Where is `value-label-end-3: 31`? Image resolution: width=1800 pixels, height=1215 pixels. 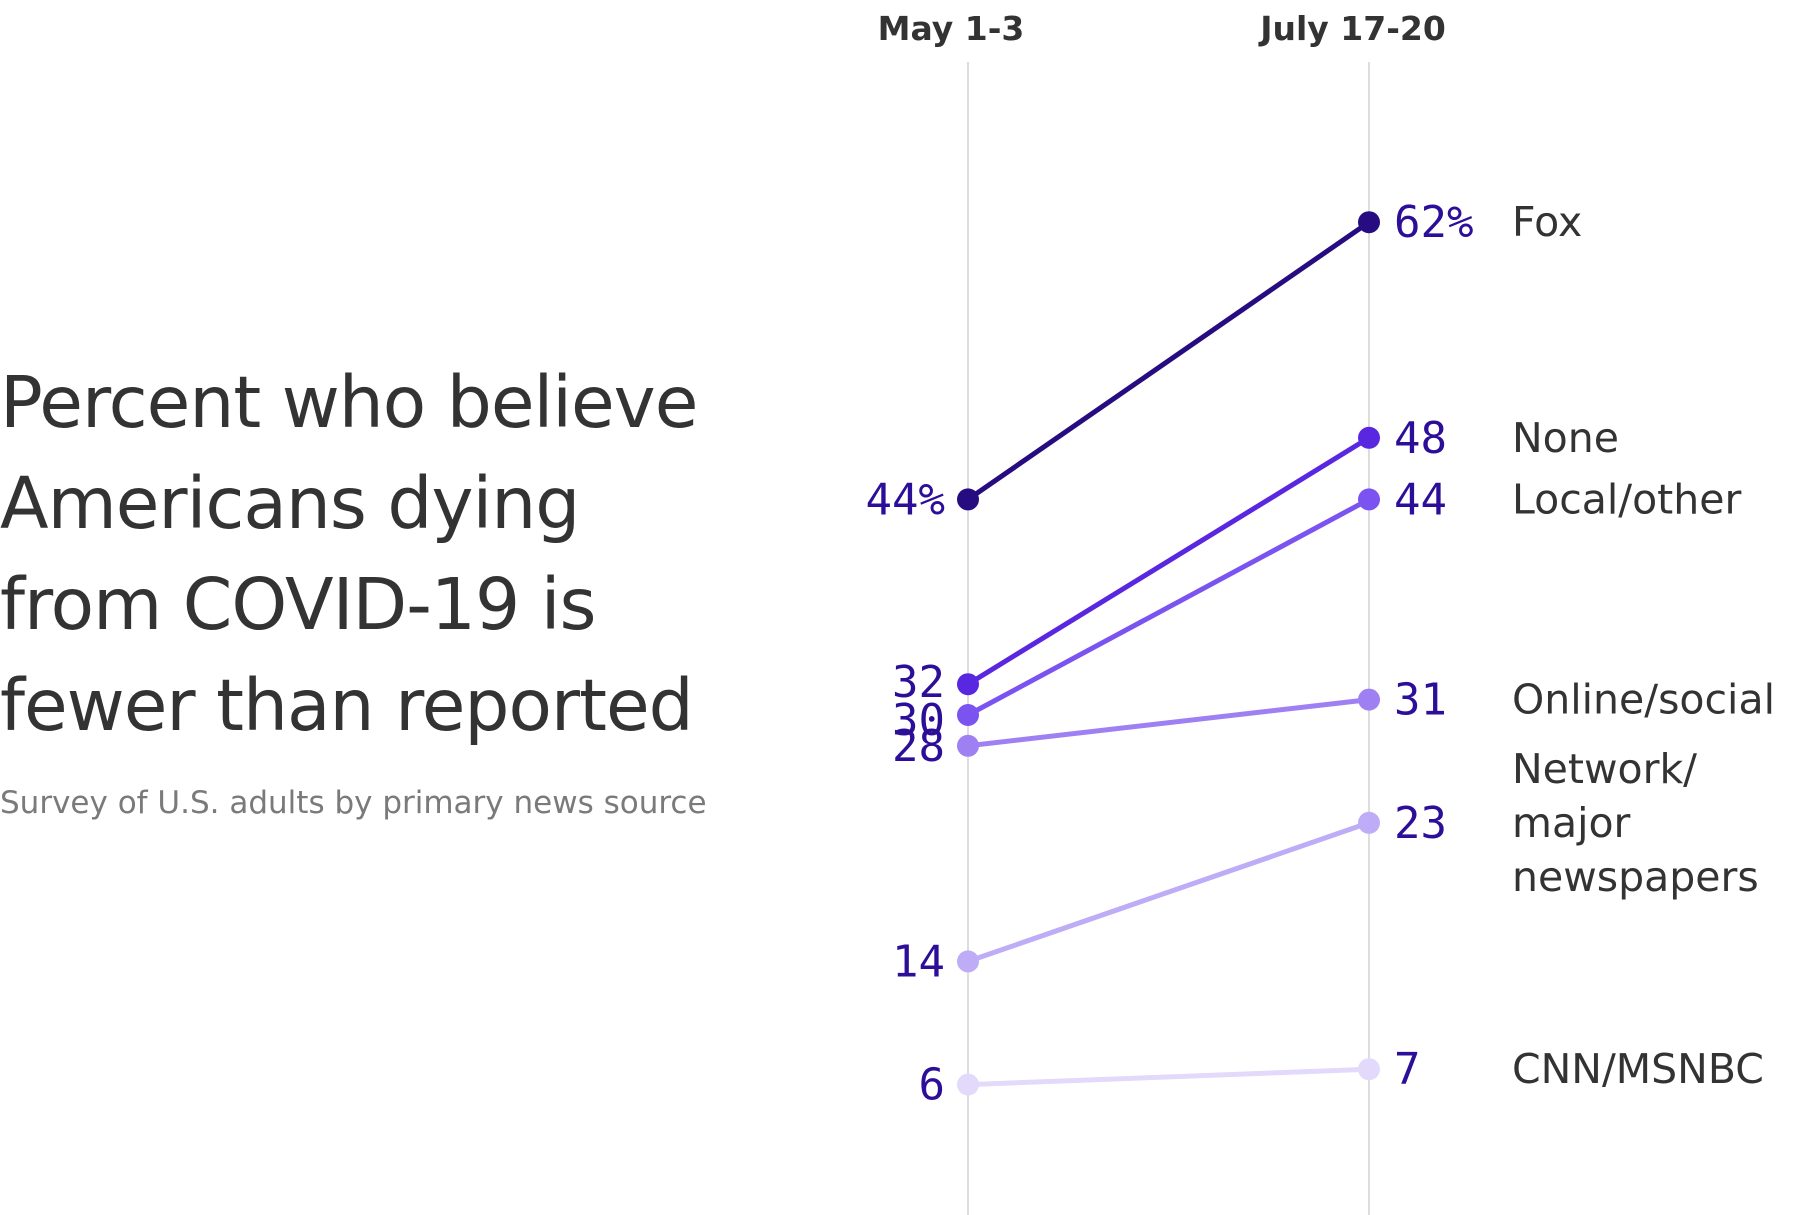 value-label-end-3: 31 is located at coordinates (1420, 700).